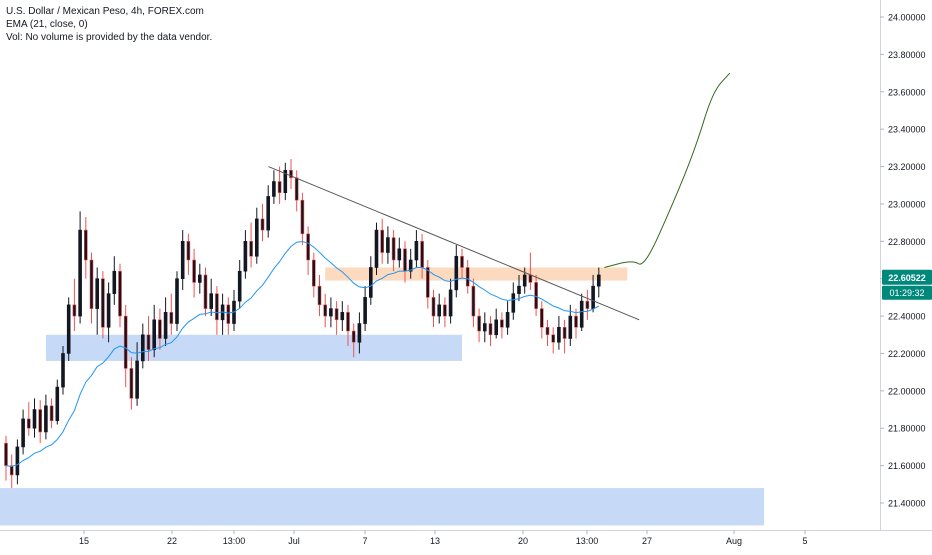 The height and width of the screenshot is (555, 932). Describe the element at coordinates (172, 541) in the screenshot. I see `time-tick-label: 22` at that location.